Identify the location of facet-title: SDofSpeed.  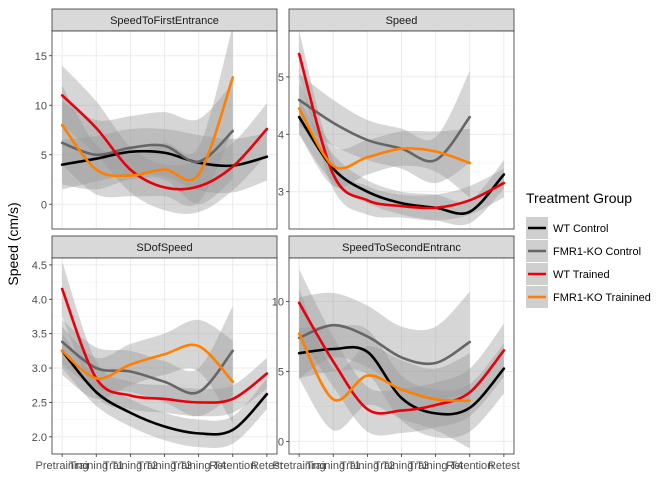
(164, 248).